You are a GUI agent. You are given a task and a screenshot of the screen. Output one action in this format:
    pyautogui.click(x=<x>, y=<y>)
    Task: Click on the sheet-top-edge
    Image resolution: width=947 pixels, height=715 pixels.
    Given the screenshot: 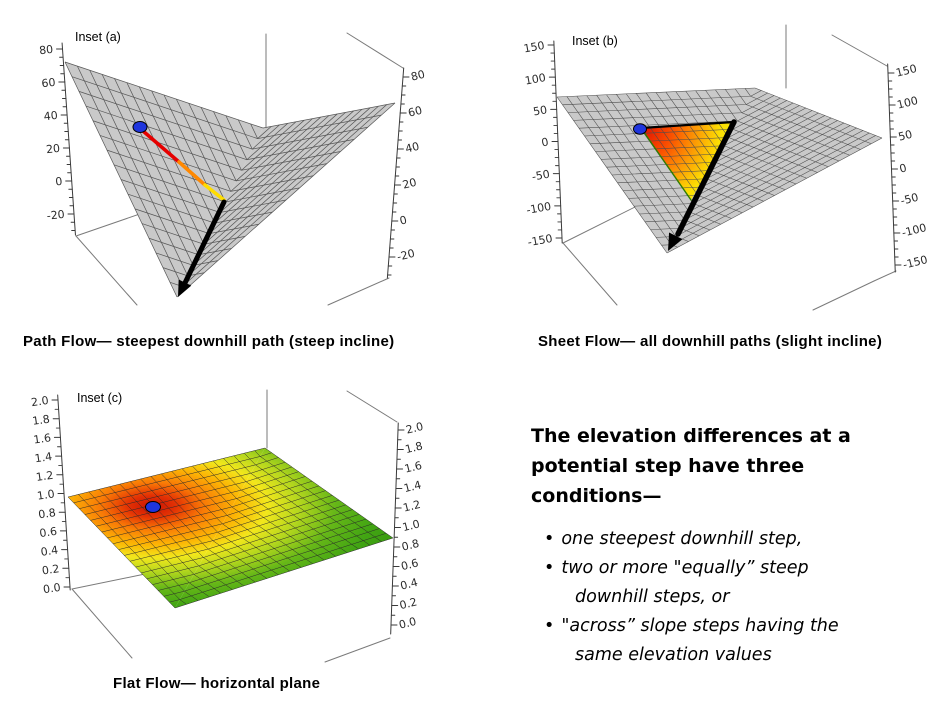 What is the action you would take?
    pyautogui.click(x=687, y=125)
    